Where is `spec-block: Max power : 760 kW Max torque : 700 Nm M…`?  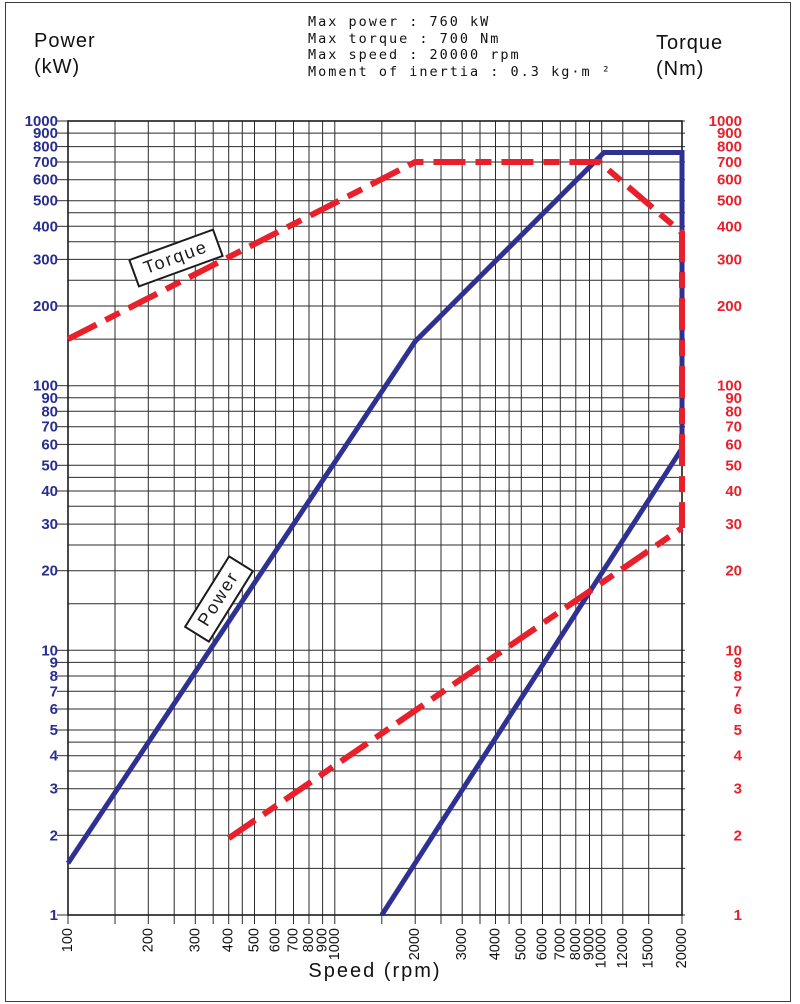 spec-block: Max power : 760 kW Max torque : 700 Nm M… is located at coordinates (460, 47).